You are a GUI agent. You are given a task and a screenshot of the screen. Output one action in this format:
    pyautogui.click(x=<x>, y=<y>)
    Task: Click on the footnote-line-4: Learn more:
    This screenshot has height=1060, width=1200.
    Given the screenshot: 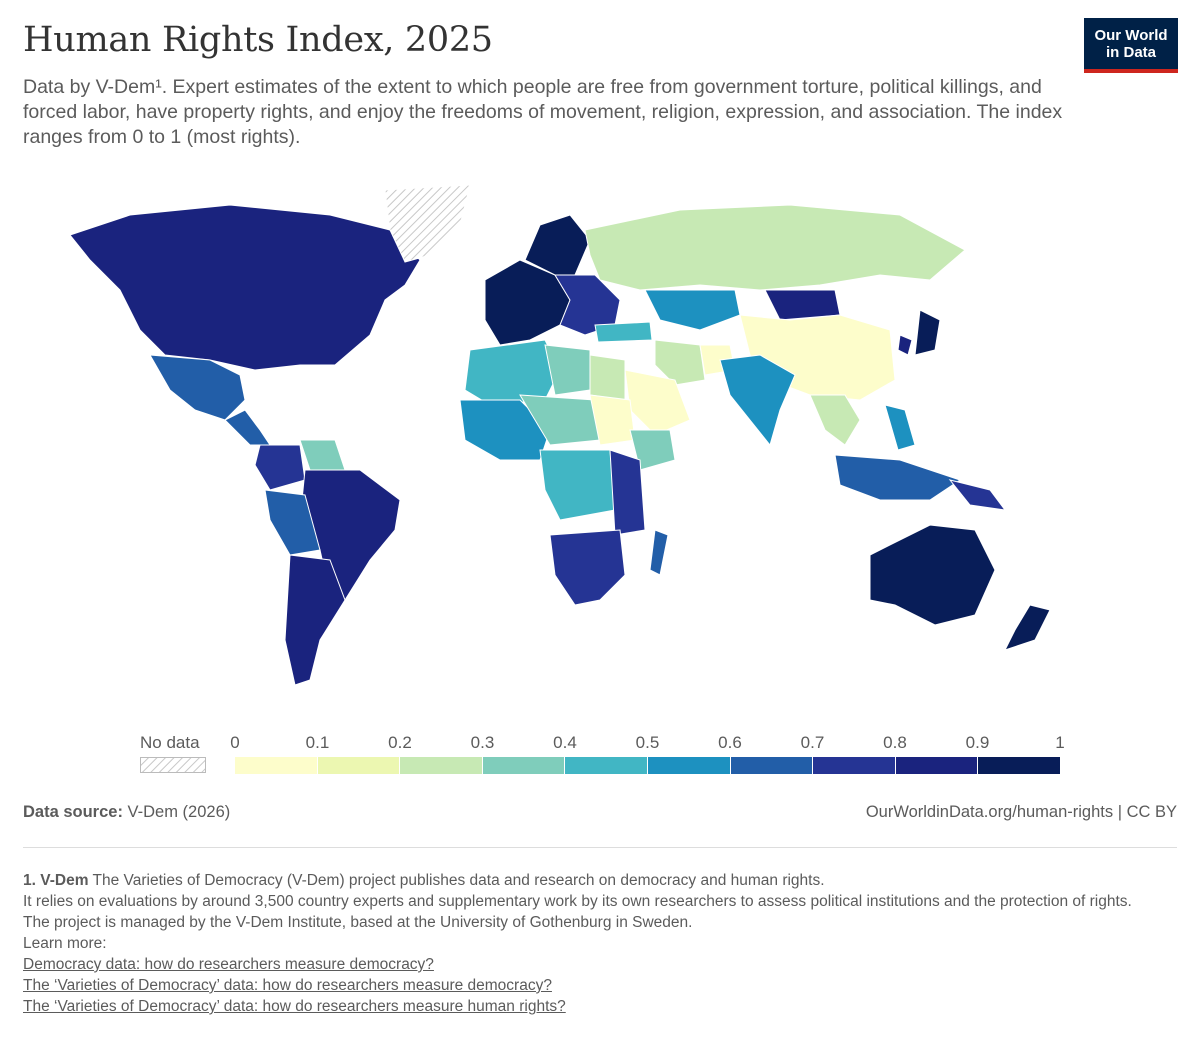 What is the action you would take?
    pyautogui.click(x=65, y=943)
    